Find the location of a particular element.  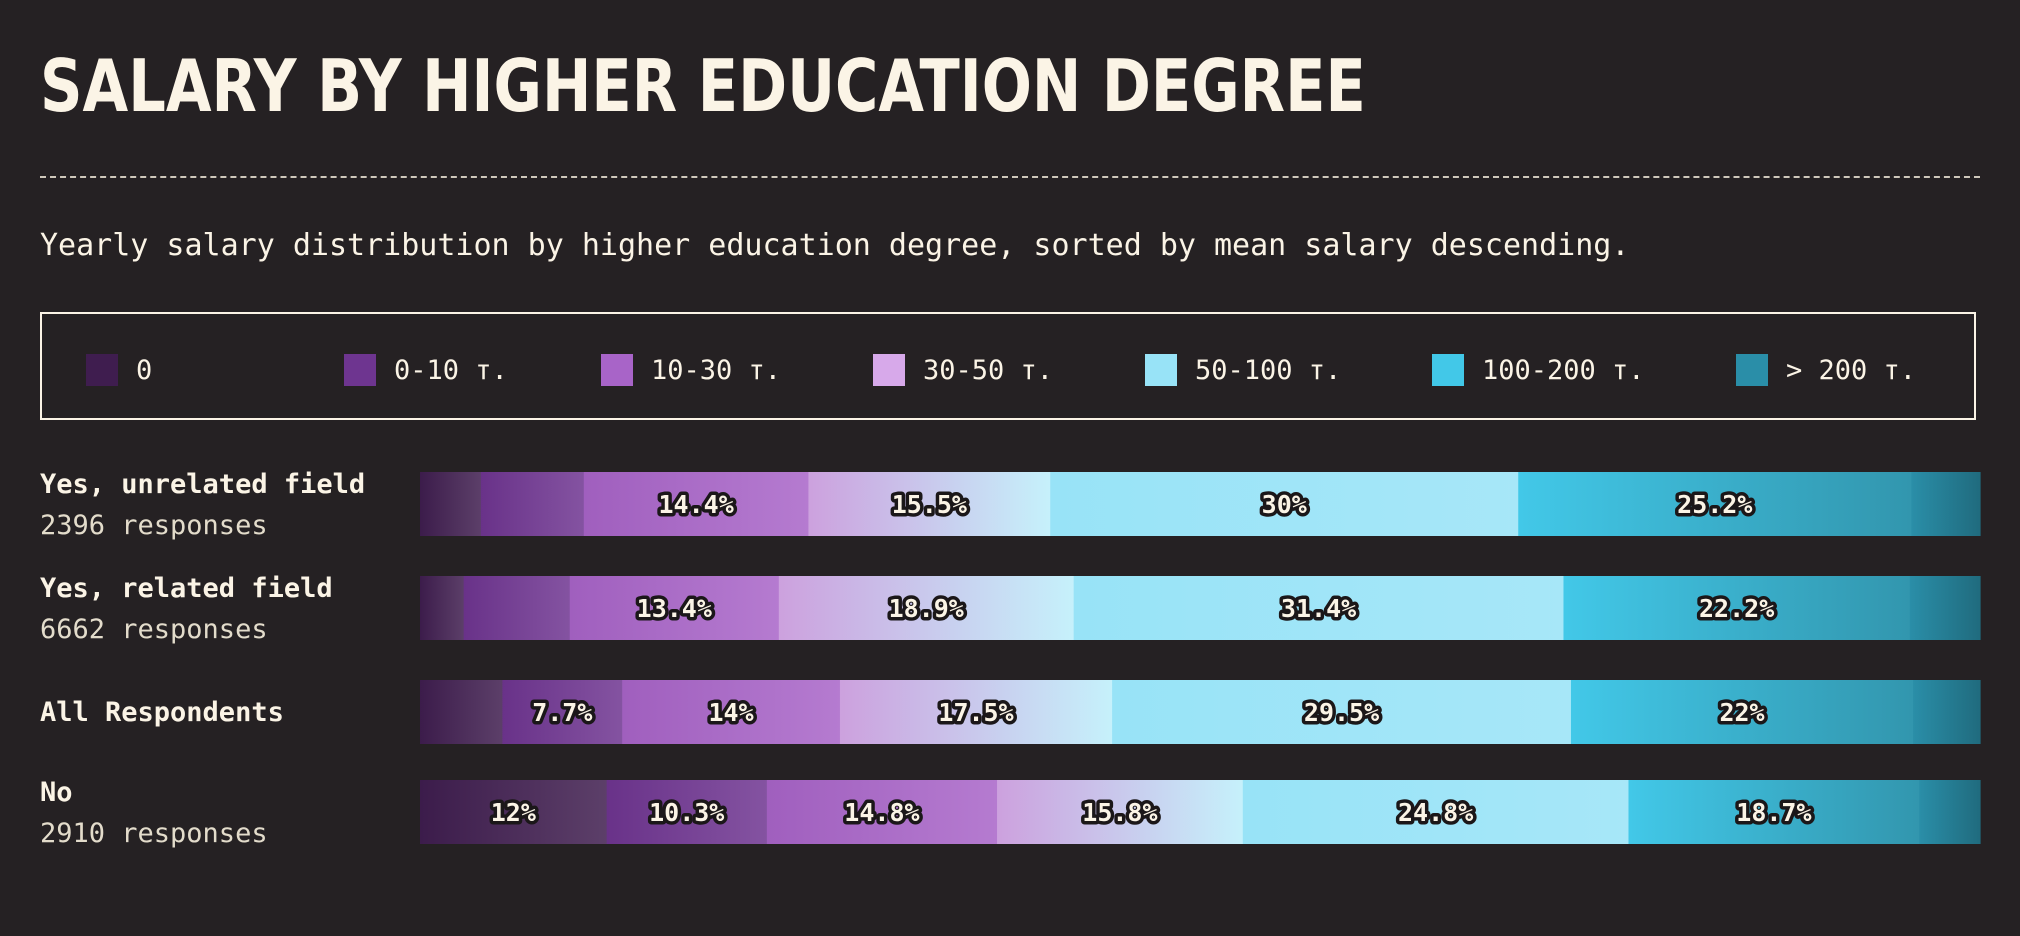

legend-item-10-30: 10-30 т. is located at coordinates (691, 370).